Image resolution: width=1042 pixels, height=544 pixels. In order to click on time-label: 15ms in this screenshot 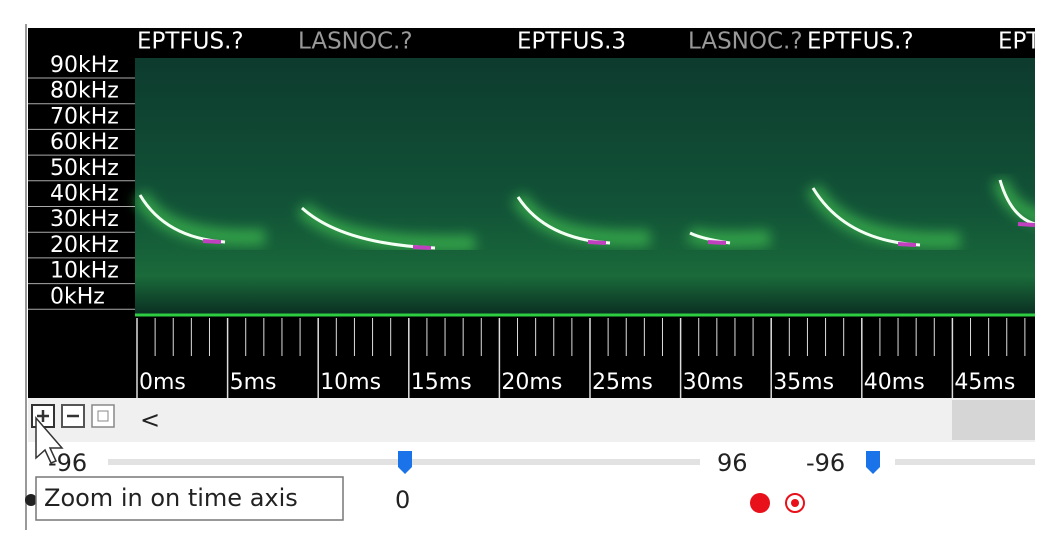, I will do `click(441, 382)`.